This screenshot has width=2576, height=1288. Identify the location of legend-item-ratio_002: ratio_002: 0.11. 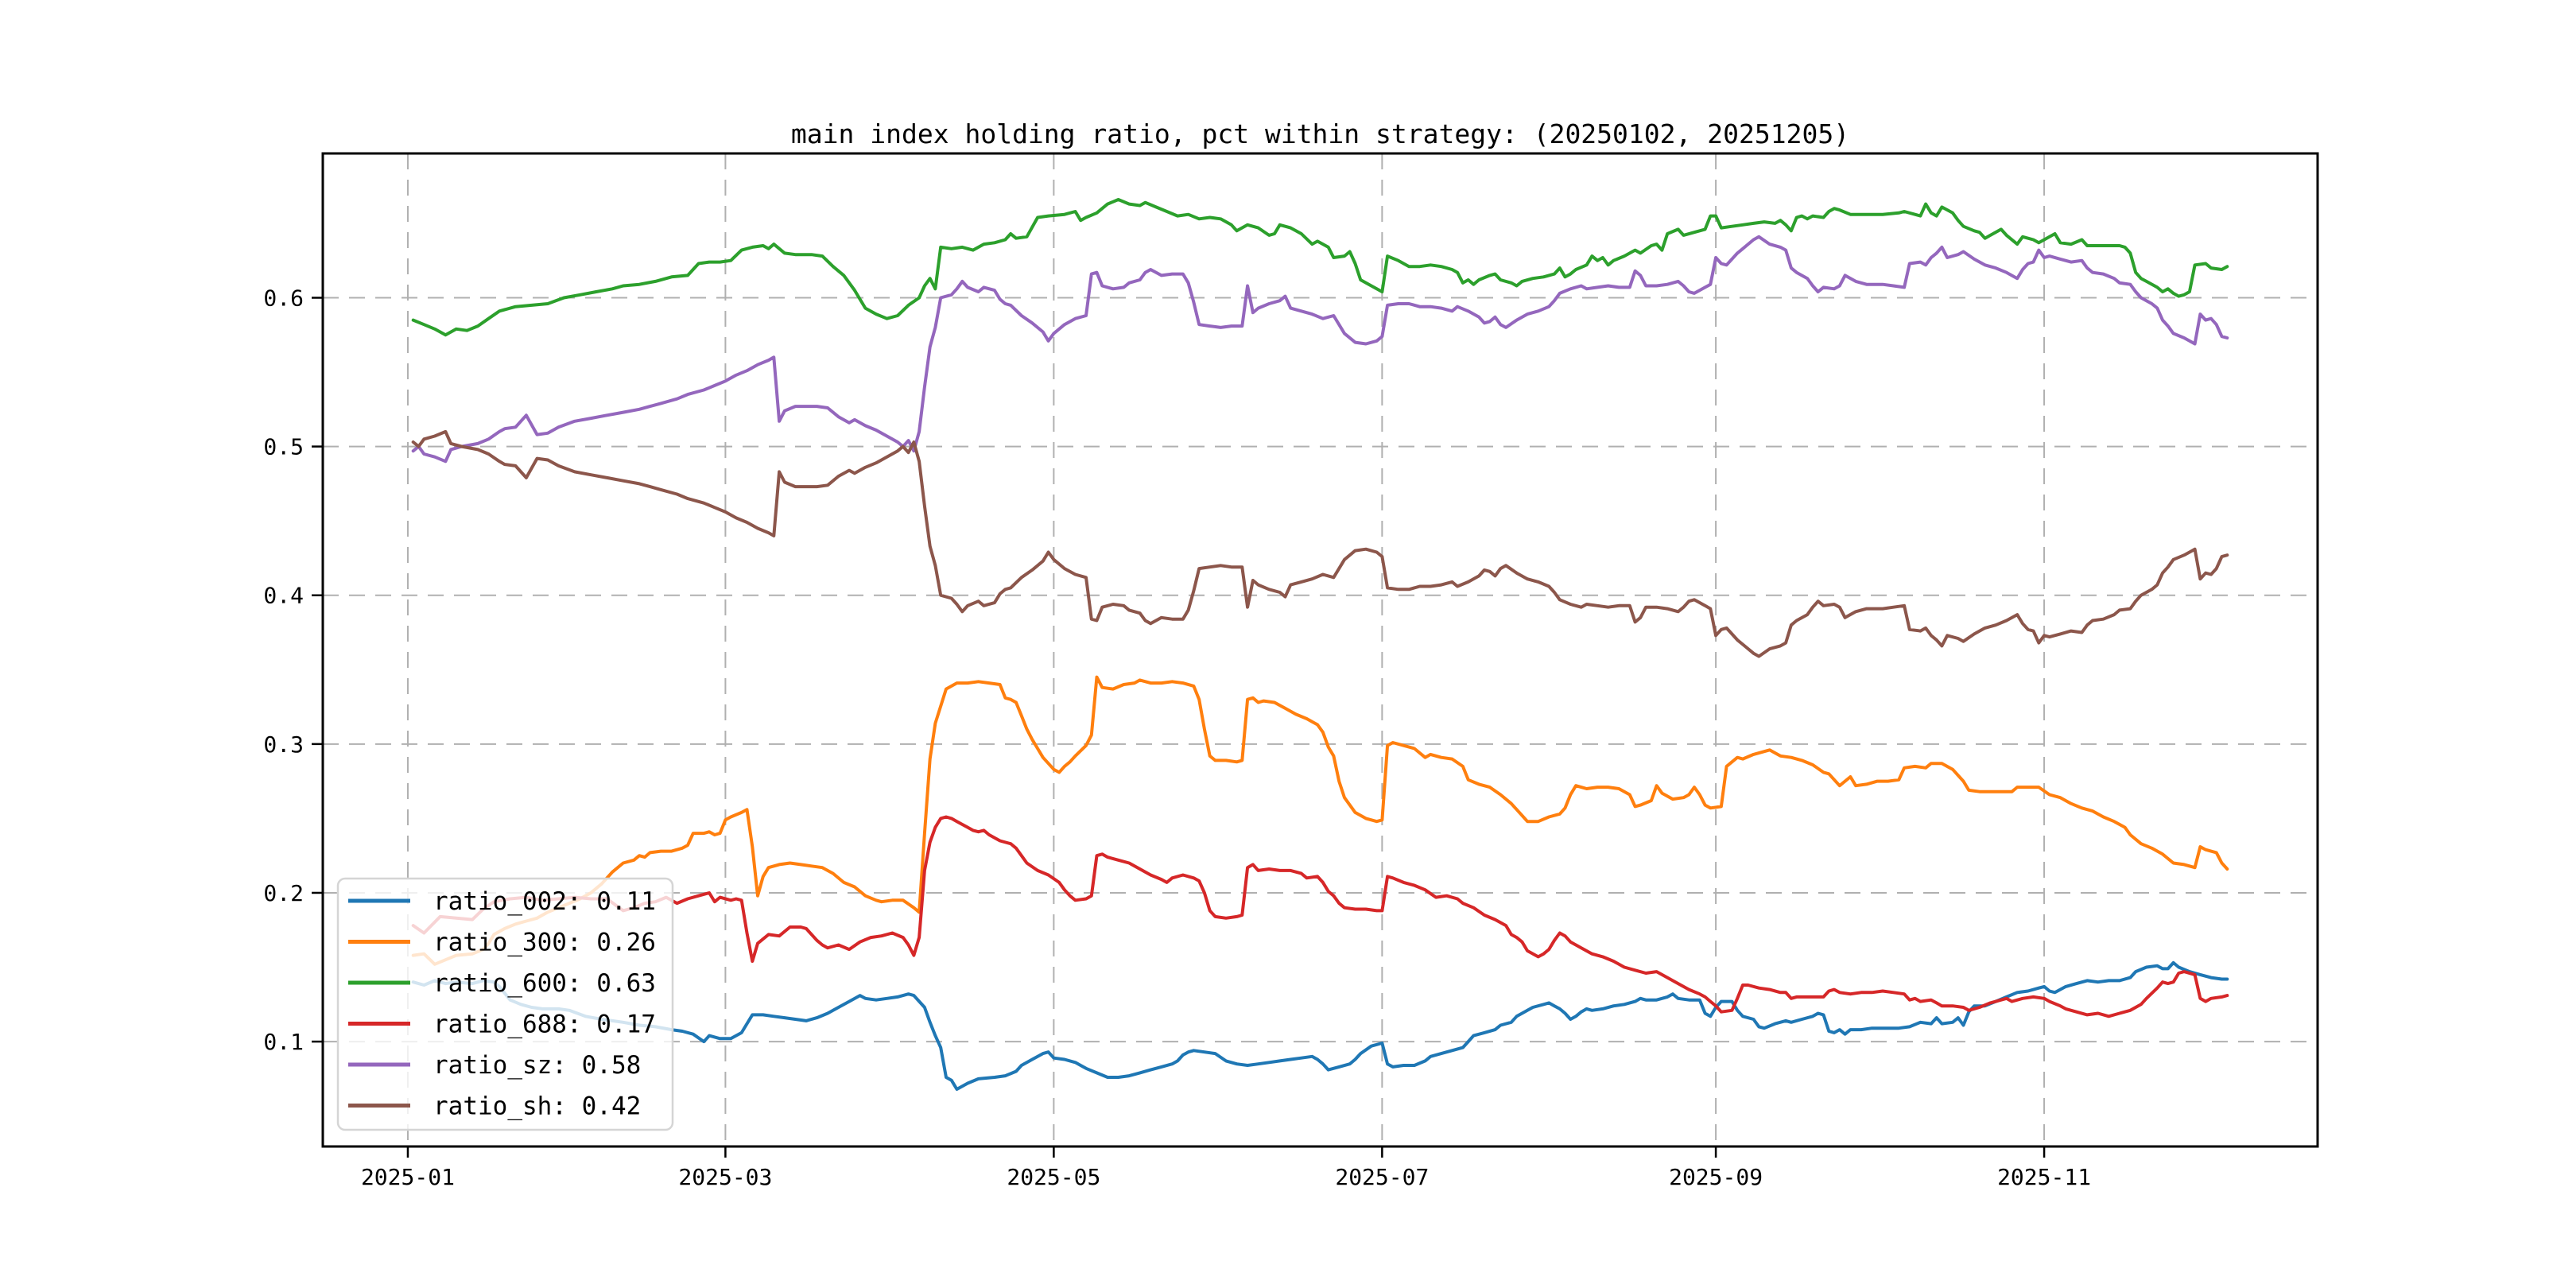
(502, 902).